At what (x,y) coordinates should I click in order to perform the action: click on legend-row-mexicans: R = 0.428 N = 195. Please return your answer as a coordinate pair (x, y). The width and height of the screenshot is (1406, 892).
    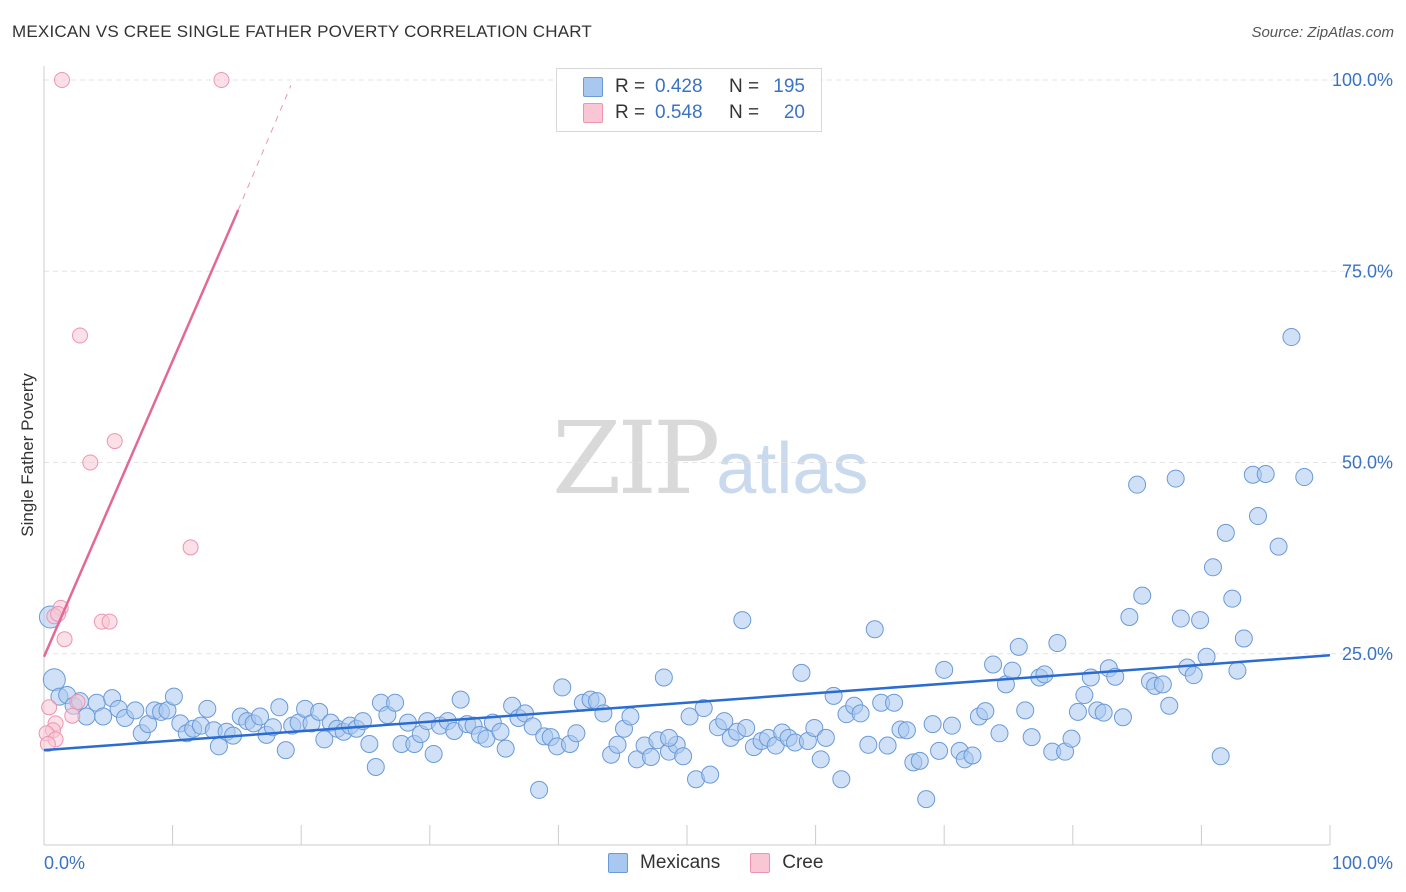
    Looking at the image, I should click on (694, 87).